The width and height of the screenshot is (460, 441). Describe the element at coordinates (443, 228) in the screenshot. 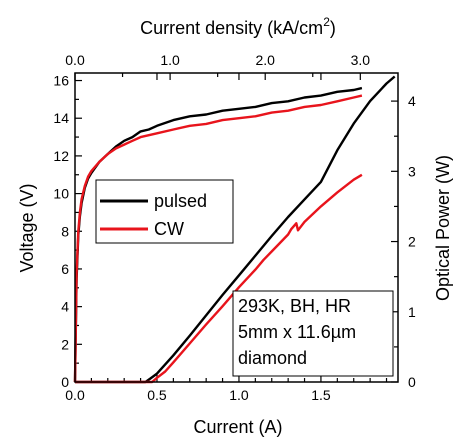

I see `right-axis-title: Optical Power (W)` at that location.